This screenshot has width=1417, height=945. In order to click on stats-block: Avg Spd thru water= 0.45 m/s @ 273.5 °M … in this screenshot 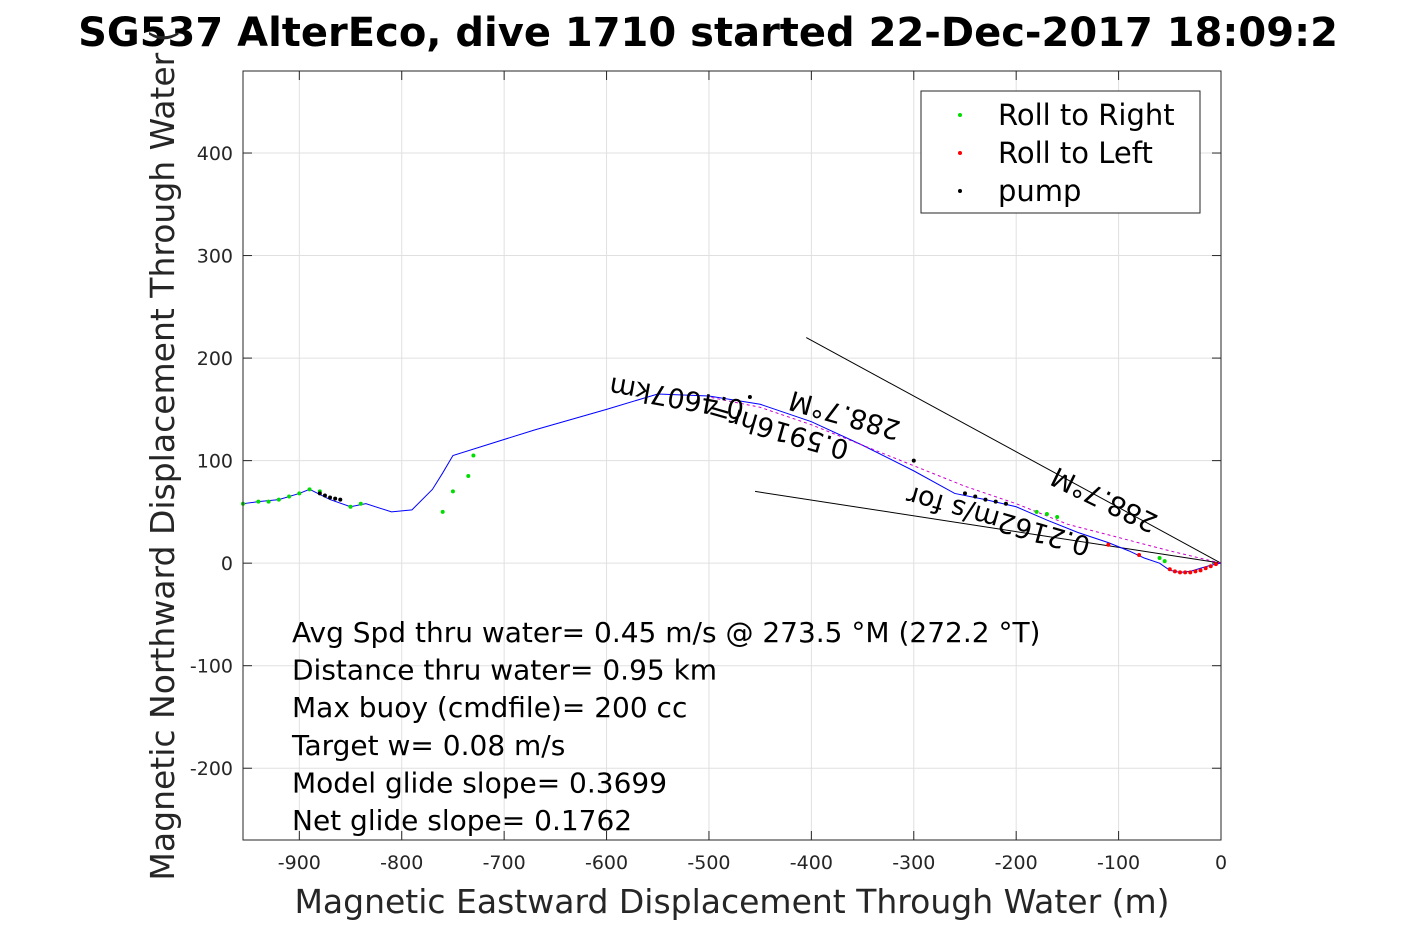, I will do `click(665, 726)`.